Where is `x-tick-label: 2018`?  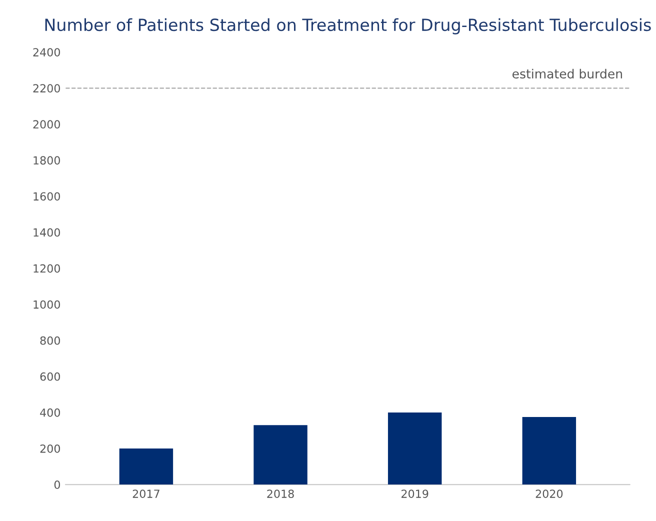
x-tick-label: 2018 is located at coordinates (280, 494).